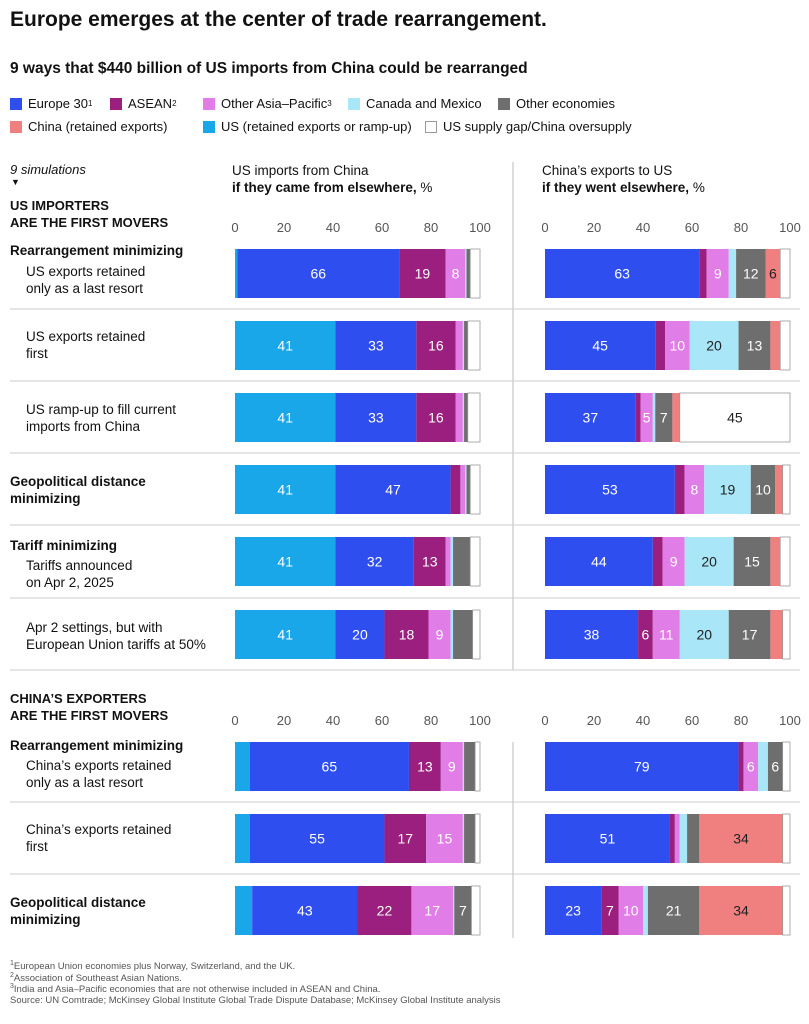  I want to click on down-triangle-icon: ▼, so click(15, 182).